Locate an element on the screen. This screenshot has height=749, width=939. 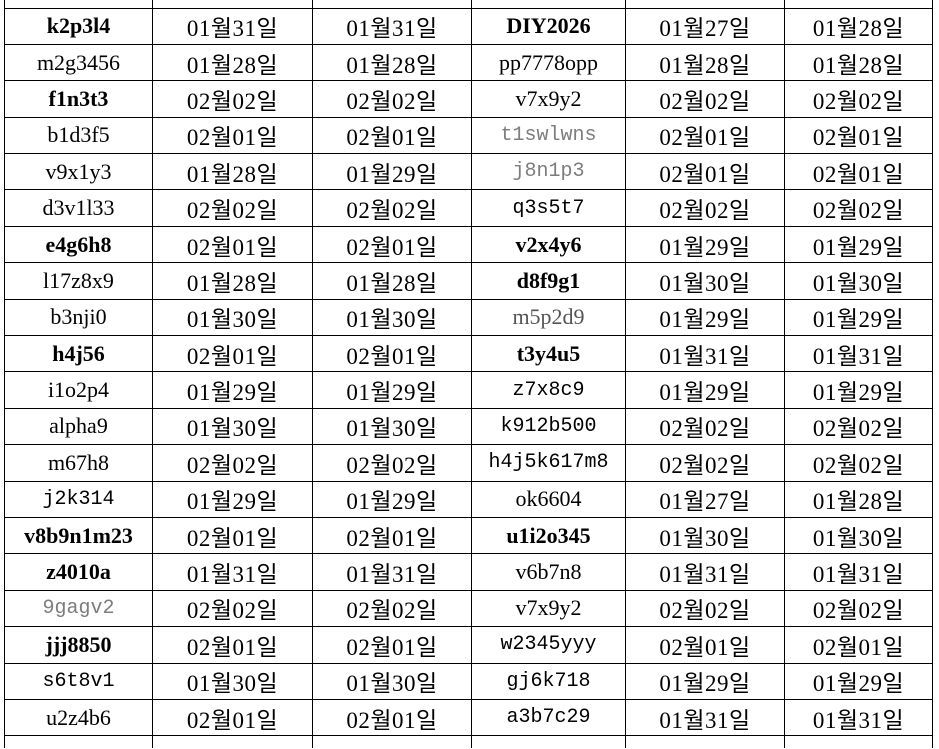
table-row: h4j56 02월01일 02월01일 t3y4u5 01월31일 01월31일 is located at coordinates (468, 354).